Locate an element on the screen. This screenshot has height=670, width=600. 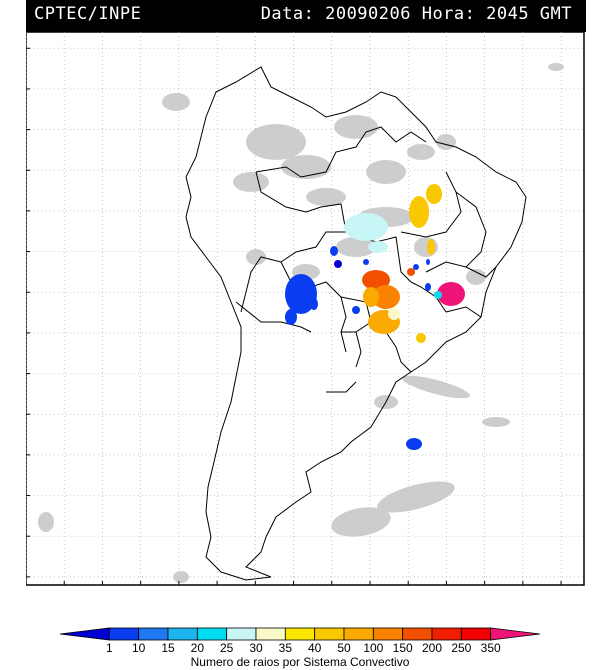
colorbar-tick-label: 15 is located at coordinates (168, 648).